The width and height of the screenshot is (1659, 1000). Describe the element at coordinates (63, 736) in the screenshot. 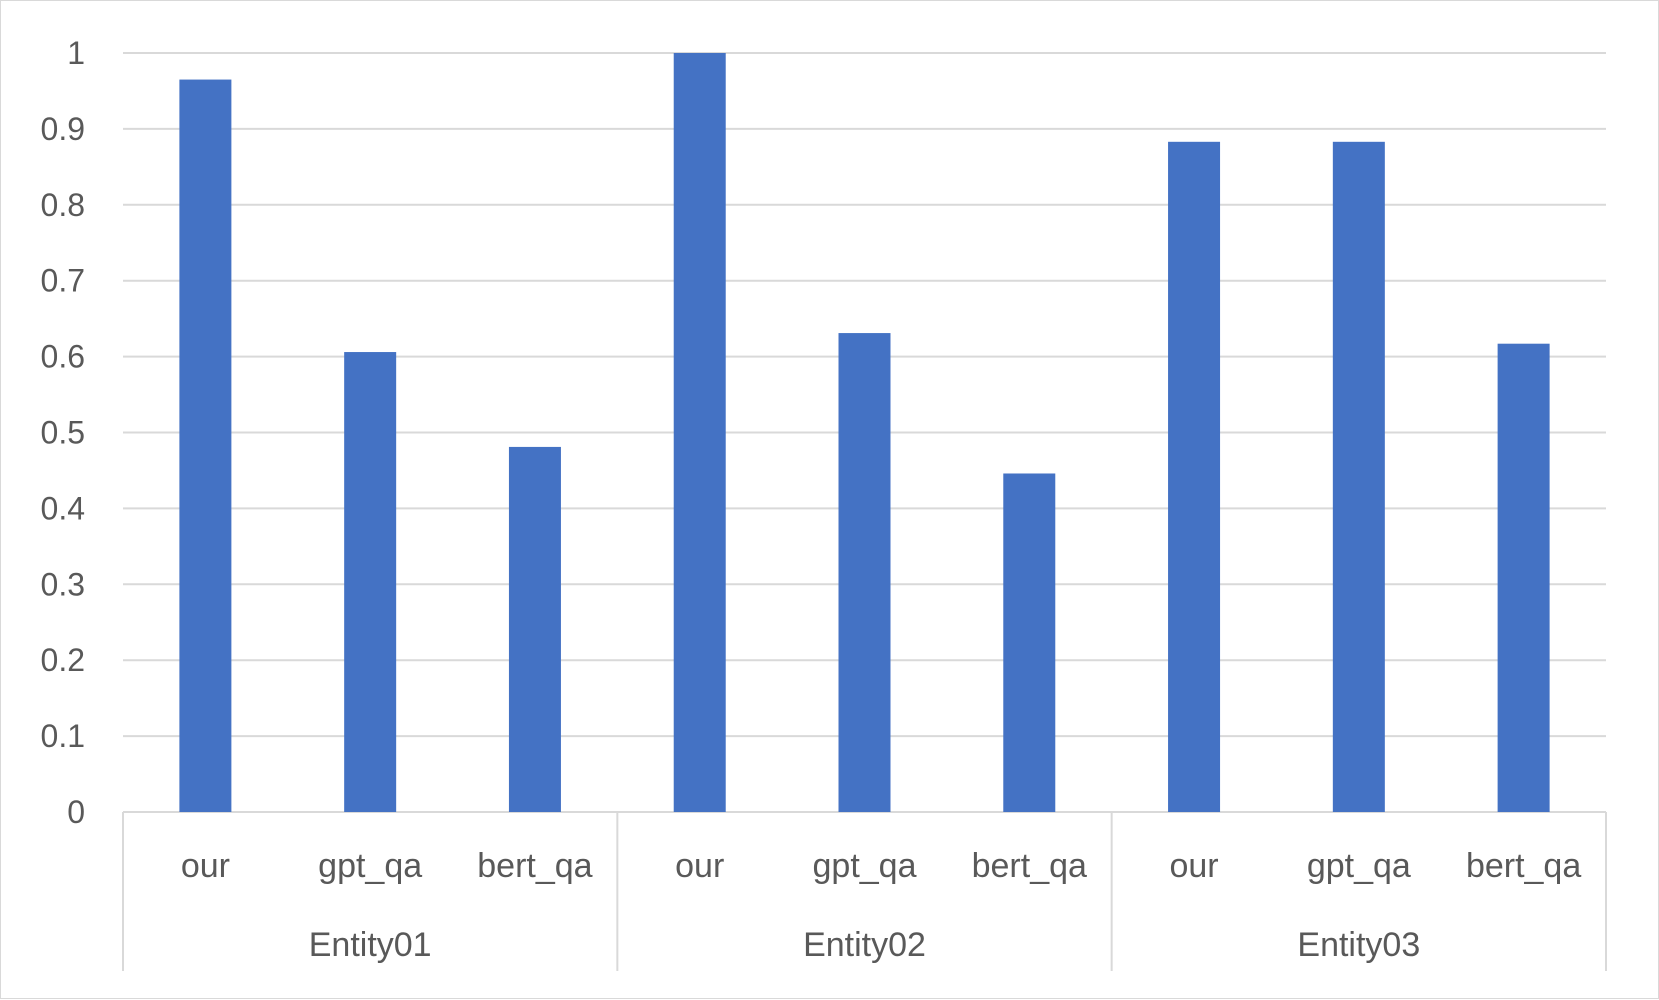

I see `y-tick-label: 0.1` at that location.